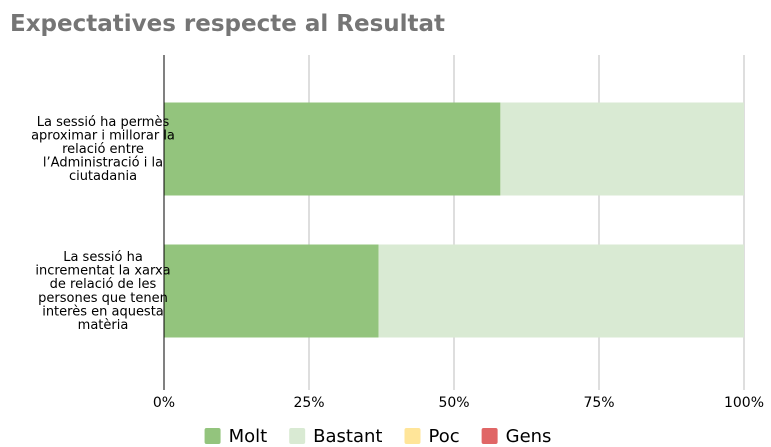 The height and width of the screenshot is (447, 771). What do you see at coordinates (529, 436) in the screenshot?
I see `legend-label: Gens` at bounding box center [529, 436].